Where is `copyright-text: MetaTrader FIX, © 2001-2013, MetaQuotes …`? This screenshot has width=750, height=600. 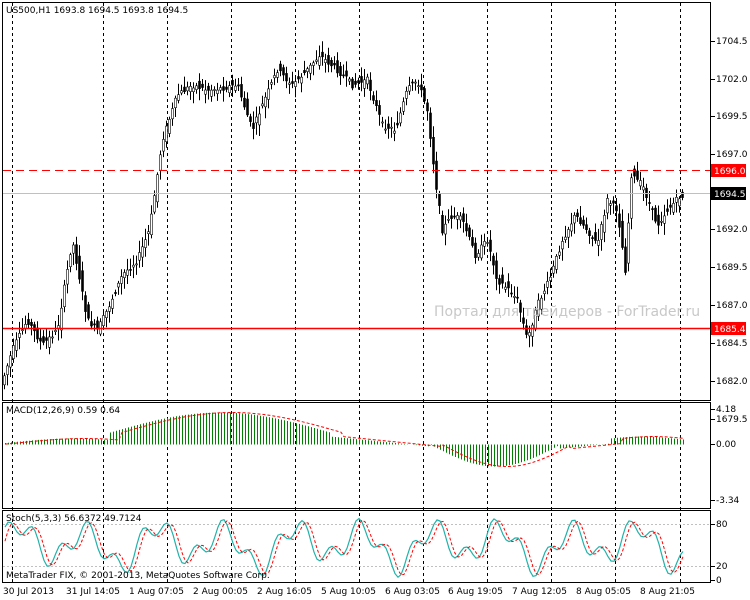
copyright-text: MetaTrader FIX, © 2001-2013, MetaQuotes … is located at coordinates (138, 576).